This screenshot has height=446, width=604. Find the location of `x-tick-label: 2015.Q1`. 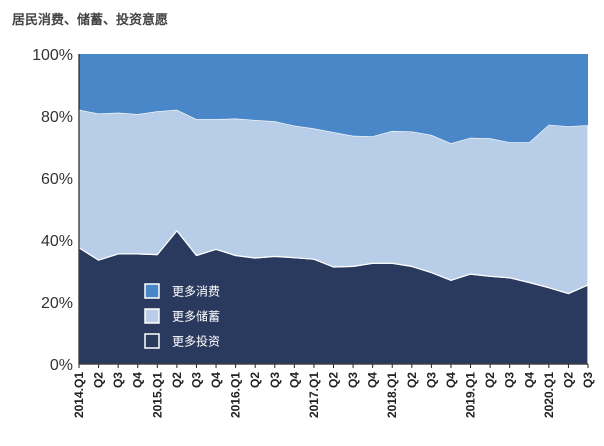

x-tick-label: 2015.Q1 is located at coordinates (157, 395).